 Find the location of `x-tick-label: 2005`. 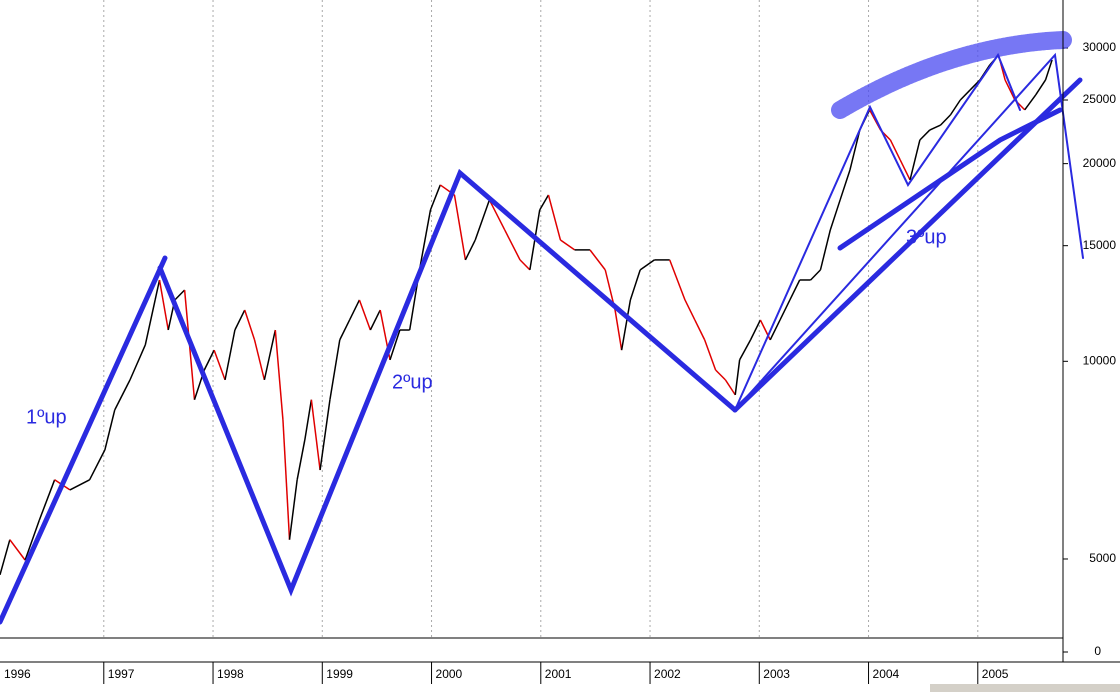

x-tick-label: 2005 is located at coordinates (995, 674).